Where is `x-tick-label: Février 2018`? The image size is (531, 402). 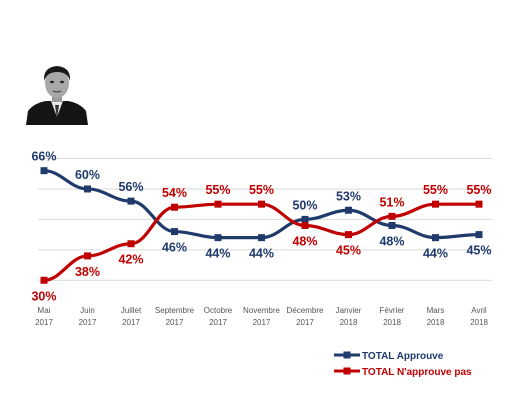
x-tick-label: Février 2018 is located at coordinates (392, 316).